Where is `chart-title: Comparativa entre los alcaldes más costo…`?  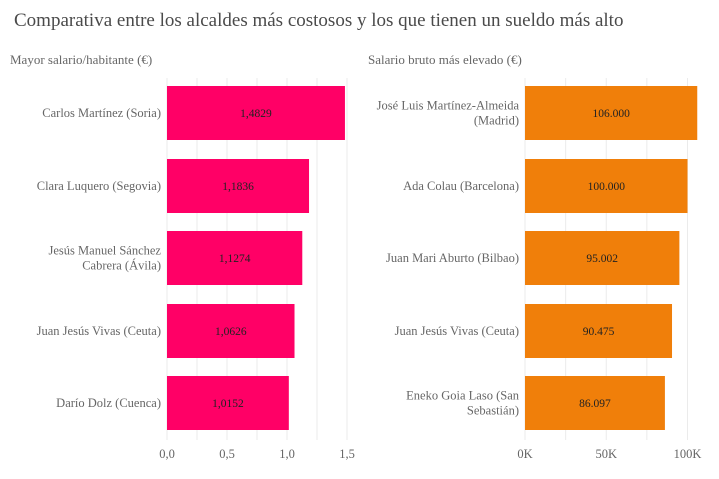
chart-title: Comparativa entre los alcaldes más costo… is located at coordinates (319, 20).